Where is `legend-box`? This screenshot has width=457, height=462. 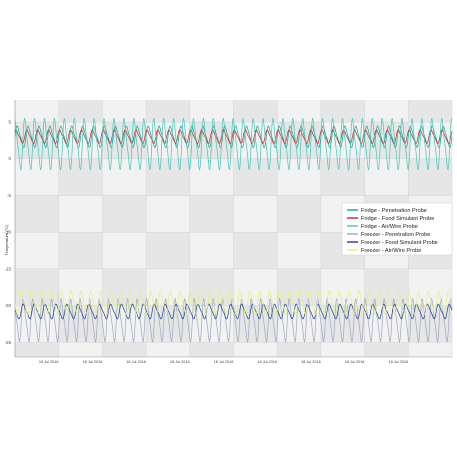
legend-box is located at coordinates (397, 229).